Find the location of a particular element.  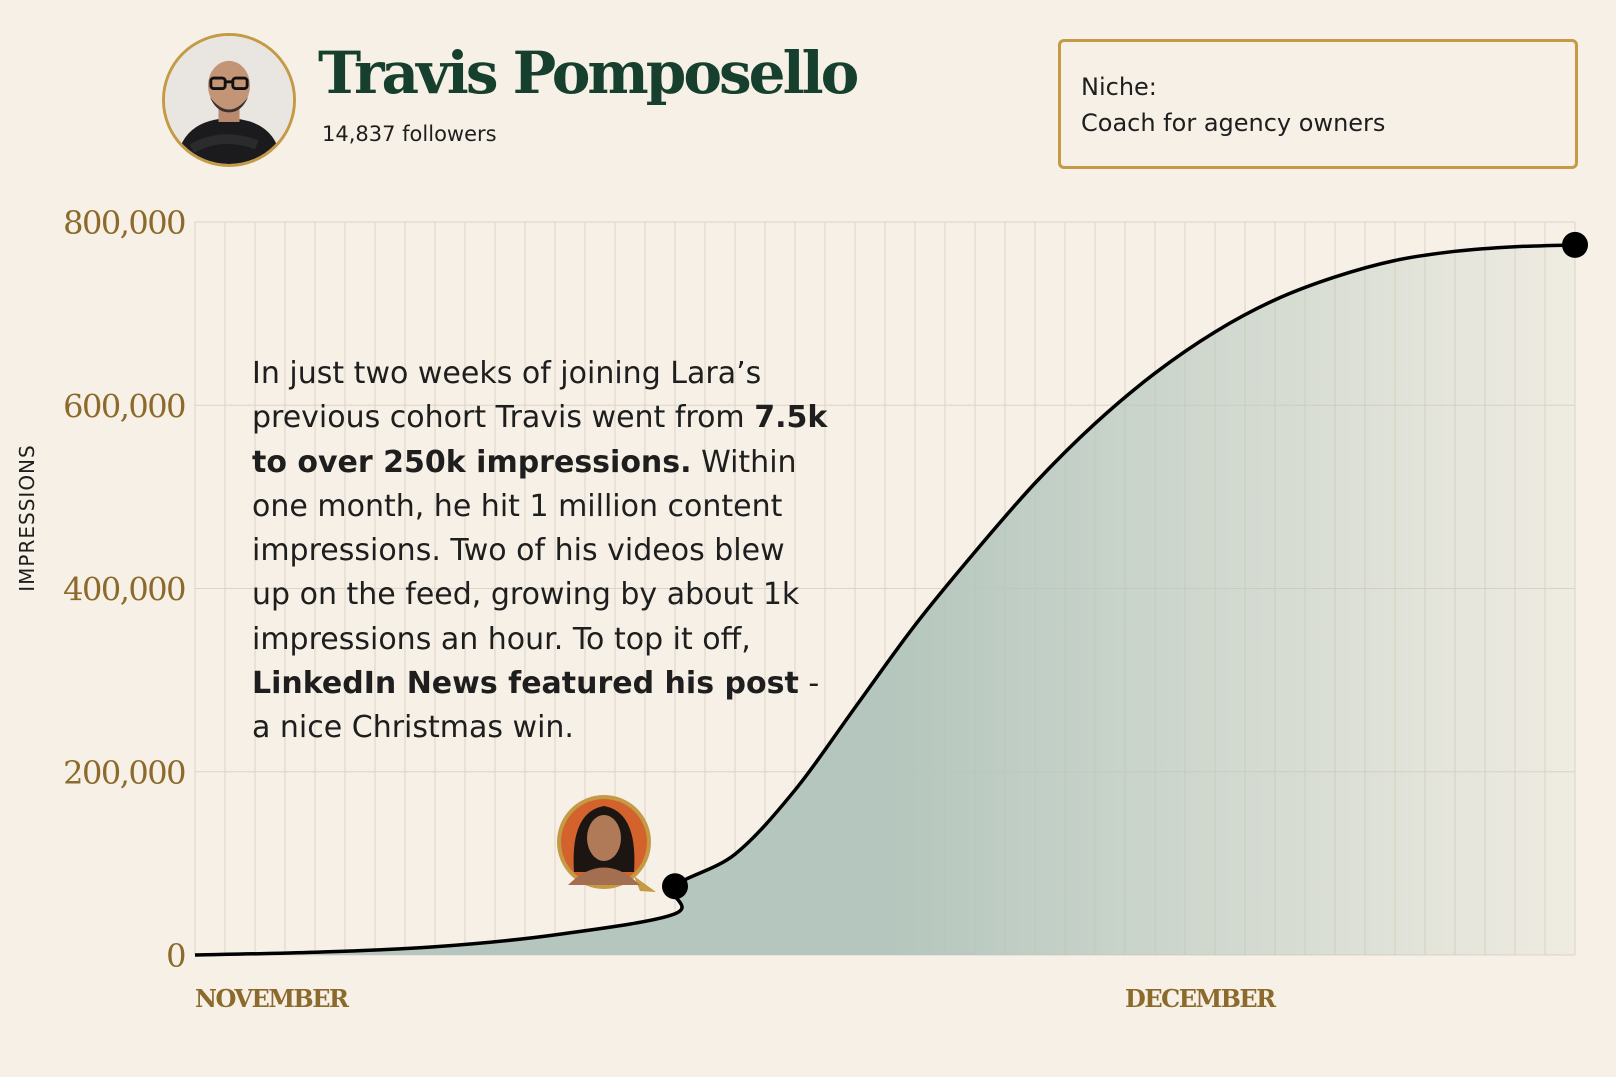

story-highlight: 7.5k to over 250k impressions. is located at coordinates (540, 440).